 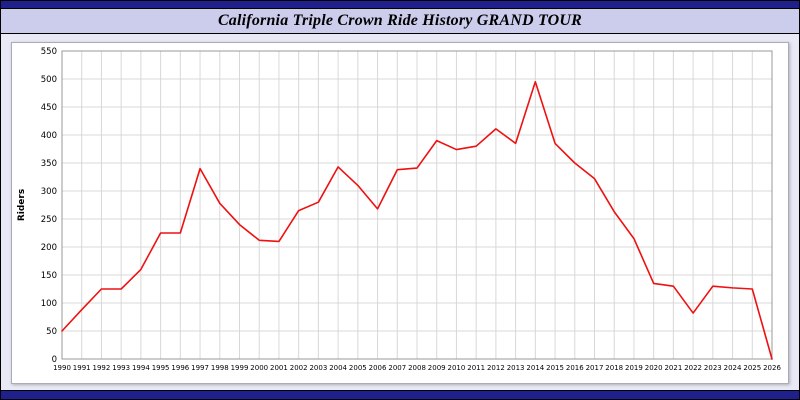 I want to click on svg-text: 350, so click(x=49, y=164).